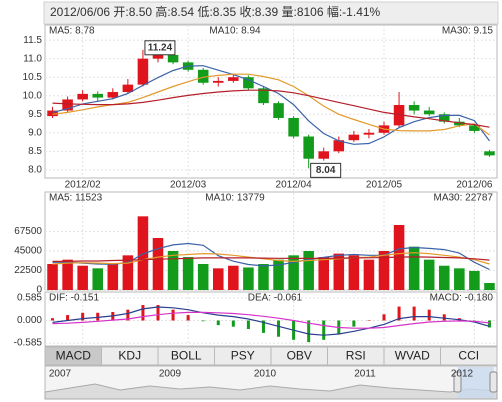  What do you see at coordinates (412, 356) in the screenshot?
I see `indicator-tab-label: WVAD` at bounding box center [412, 356].